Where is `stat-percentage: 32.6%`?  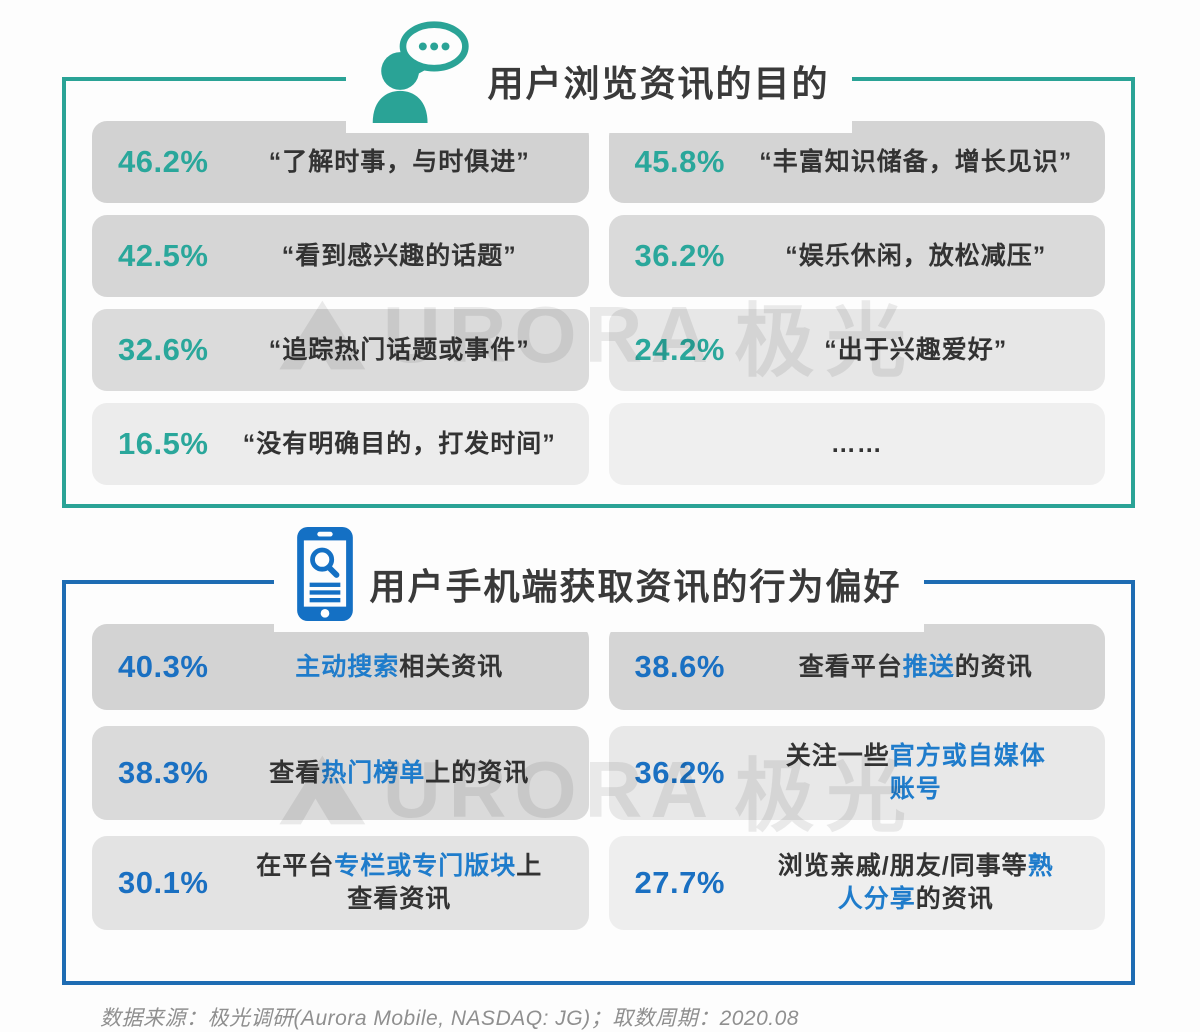
stat-percentage: 32.6% is located at coordinates (163, 349).